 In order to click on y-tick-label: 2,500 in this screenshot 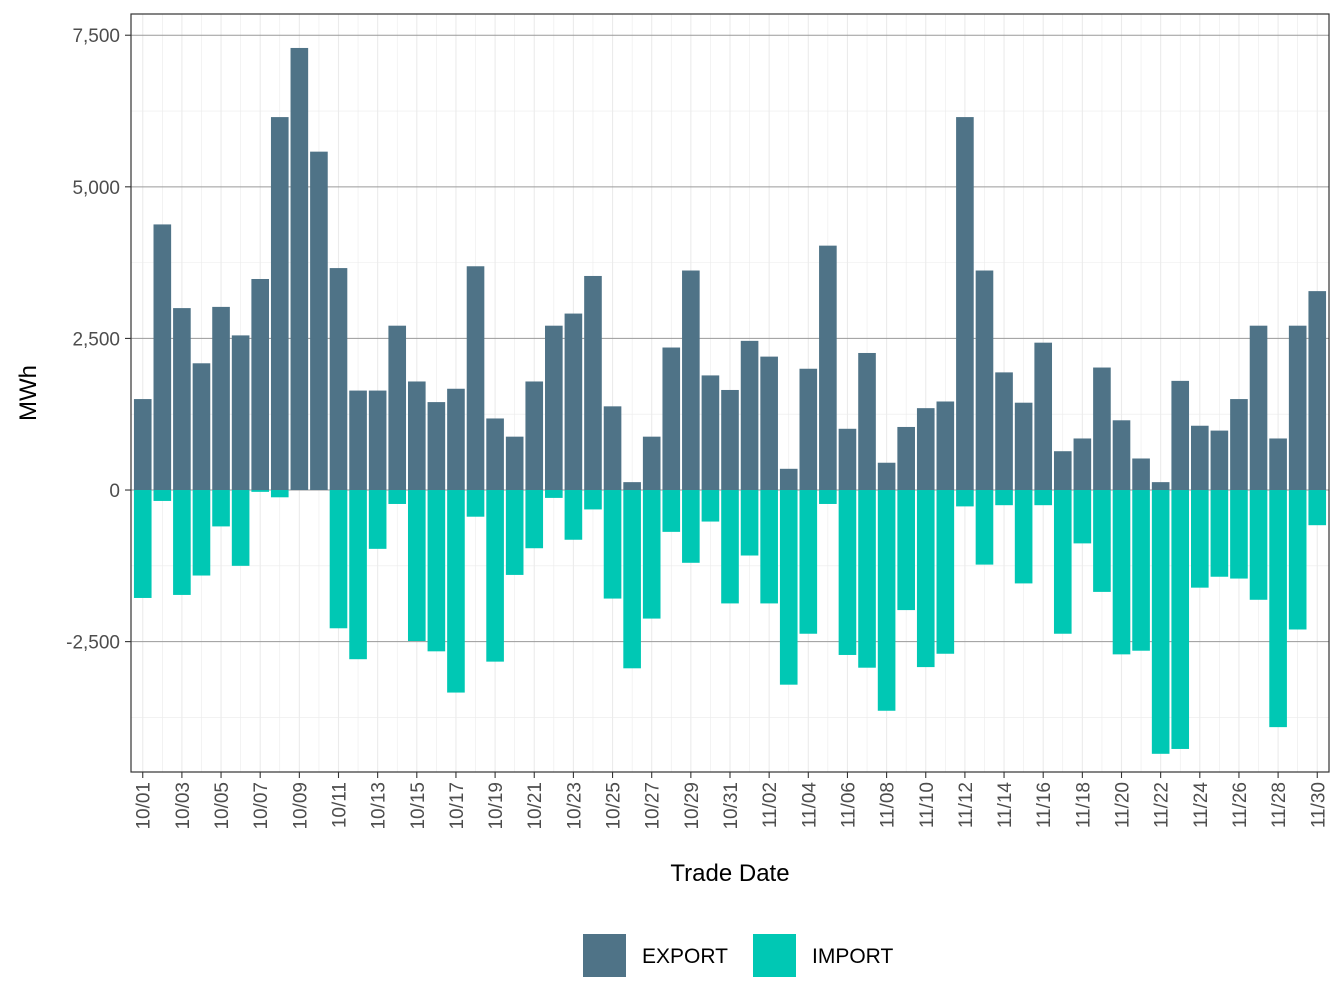, I will do `click(96, 339)`.